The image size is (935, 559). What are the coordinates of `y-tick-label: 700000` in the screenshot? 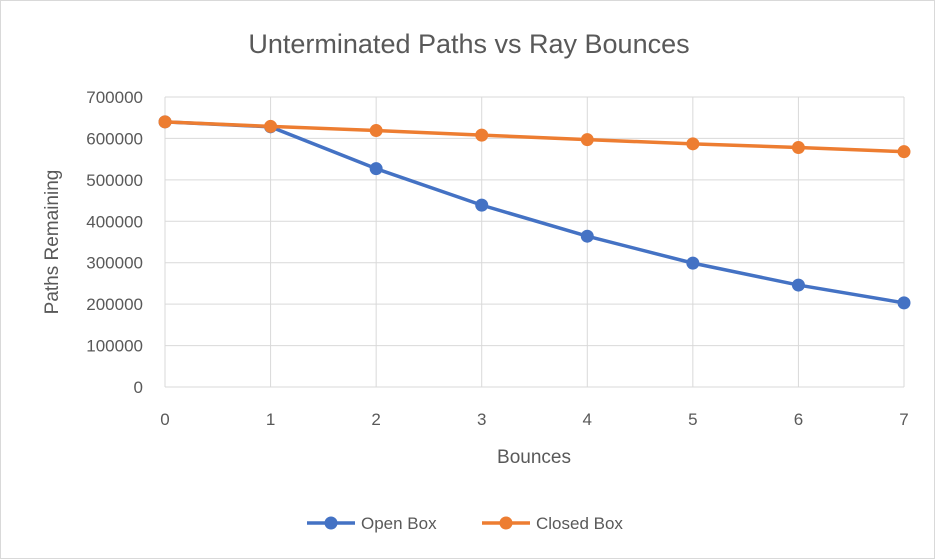 It's located at (114, 97).